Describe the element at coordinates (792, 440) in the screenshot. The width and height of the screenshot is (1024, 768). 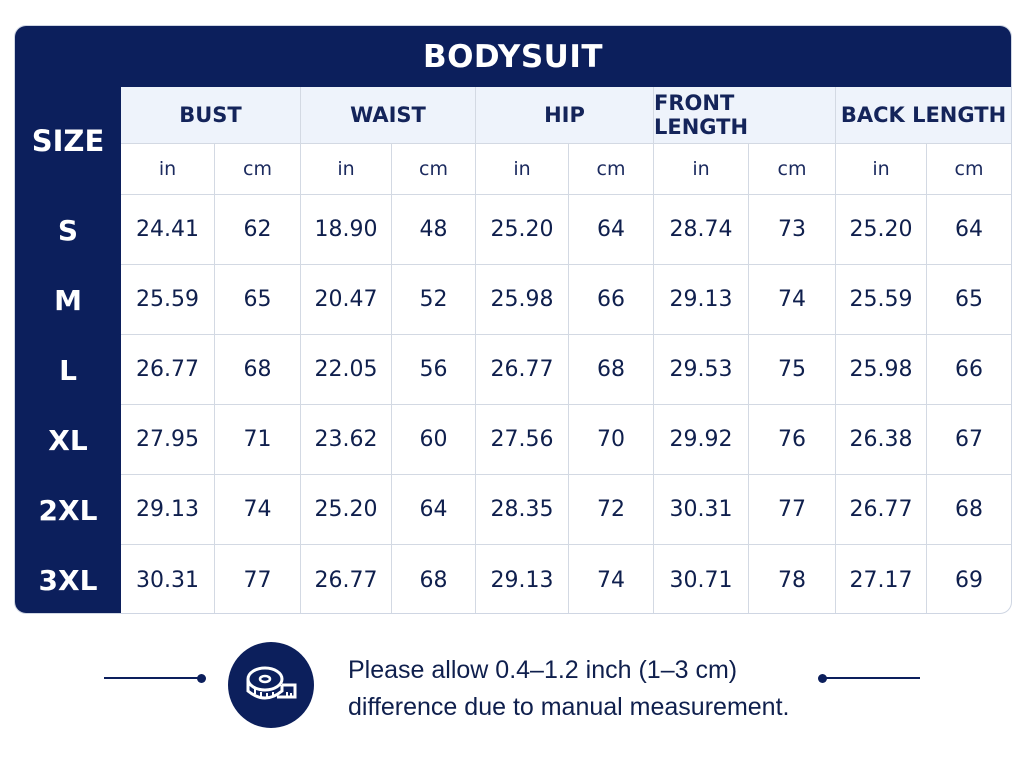
I see `cell-xl-front-length-cm: 76` at that location.